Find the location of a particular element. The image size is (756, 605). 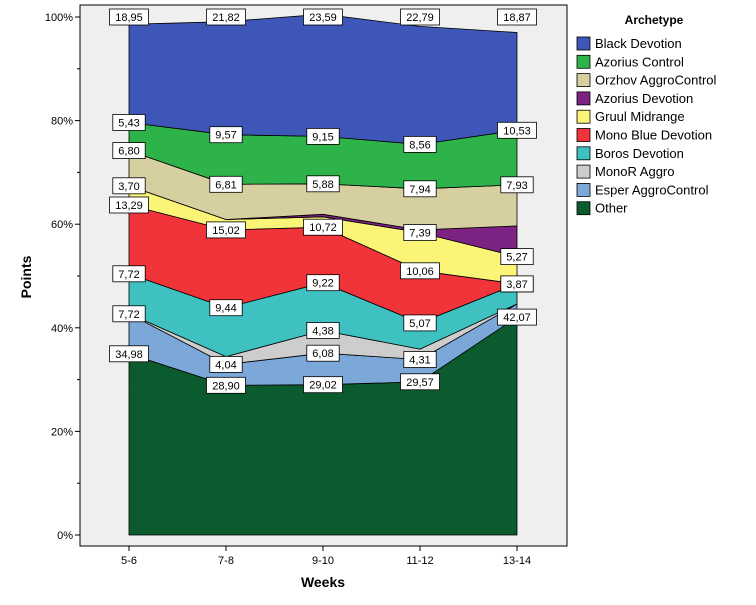

data-label-other: 34,98 is located at coordinates (129, 354).